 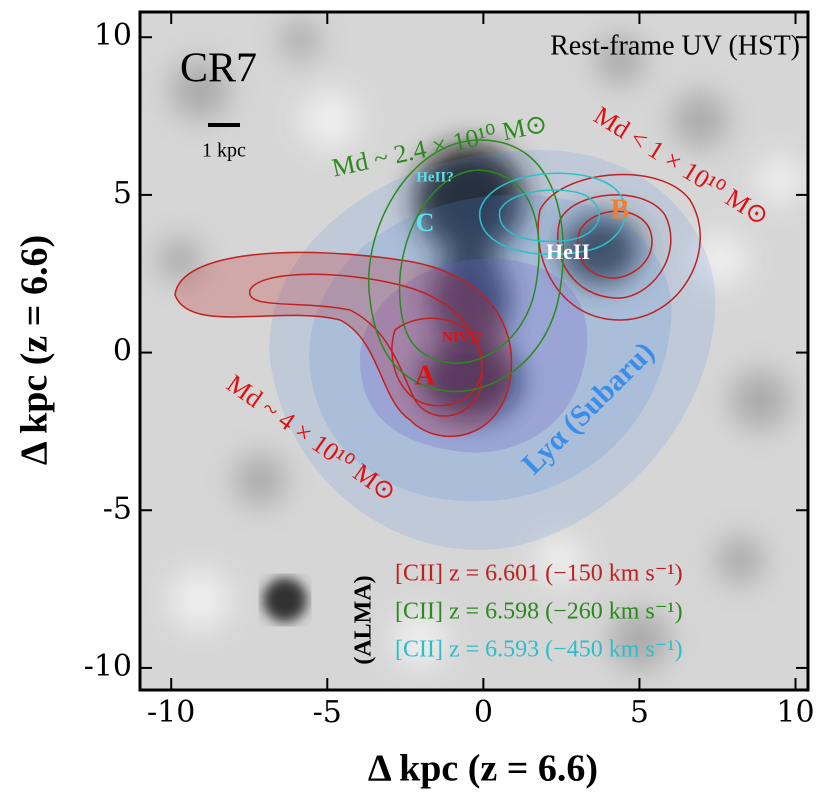 What do you see at coordinates (539, 650) in the screenshot?
I see `legend-entry: [CII] z = 6.593 (−450 km s⁻¹)` at bounding box center [539, 650].